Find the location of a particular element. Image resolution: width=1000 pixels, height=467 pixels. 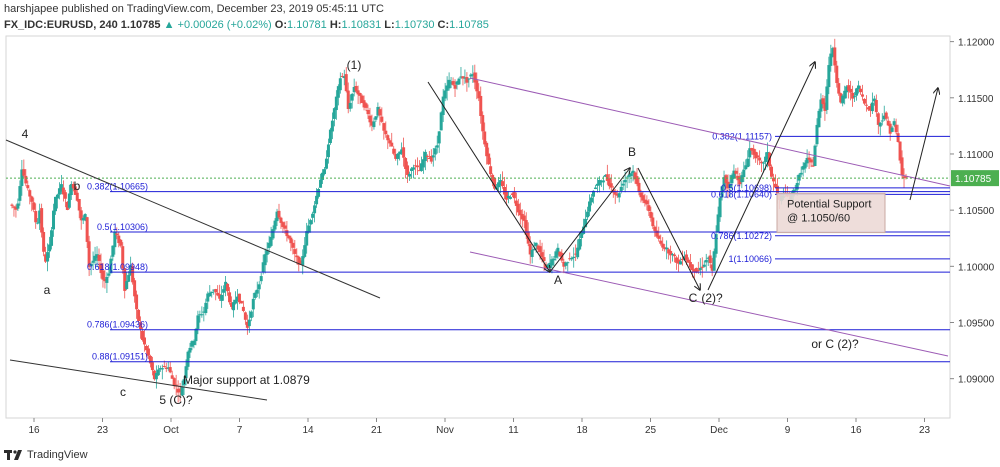

fib-level-label: 0.382(1.11157) is located at coordinates (742, 136).